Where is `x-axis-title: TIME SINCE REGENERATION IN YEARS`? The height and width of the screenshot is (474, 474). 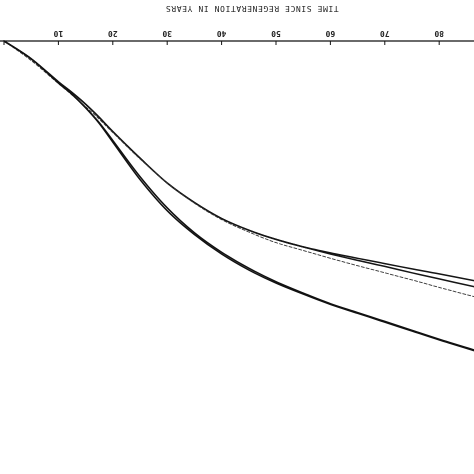 x-axis-title: TIME SINCE REGENERATION IN YEARS is located at coordinates (251, 8).